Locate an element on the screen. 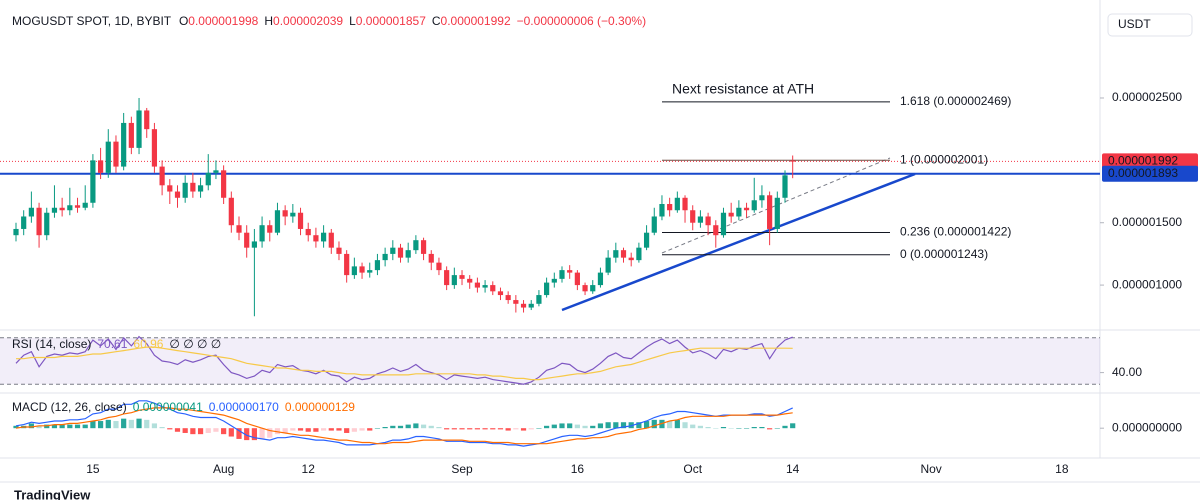 The image size is (1200, 500). y-tick-label: 40.00 is located at coordinates (1127, 372).